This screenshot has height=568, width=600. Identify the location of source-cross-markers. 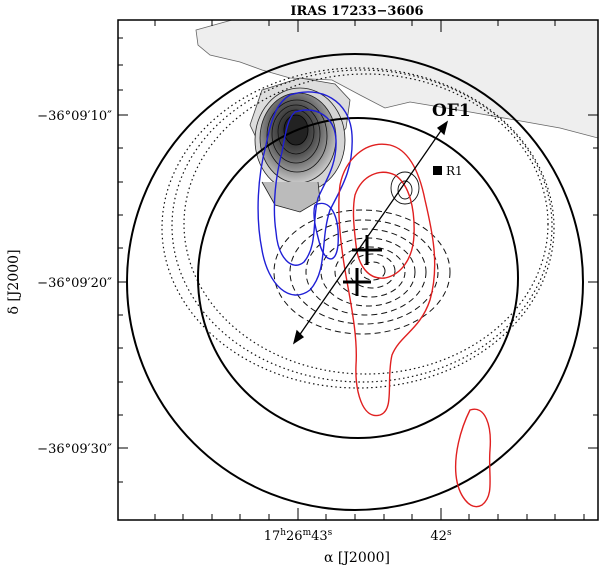
(362, 265).